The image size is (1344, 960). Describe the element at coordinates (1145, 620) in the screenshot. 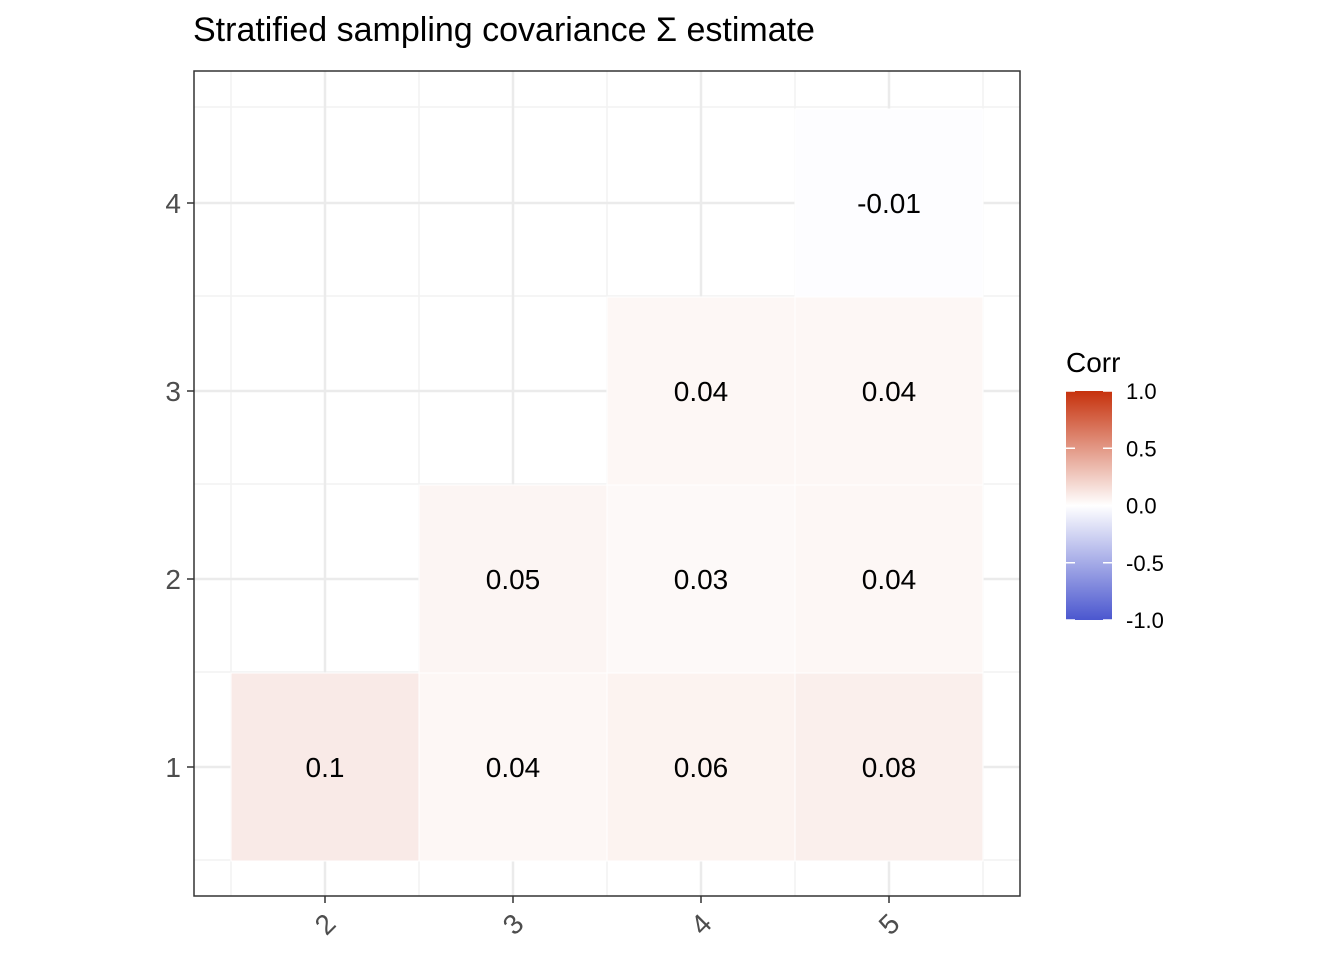

I see `legend-tick-label: -1.0` at that location.